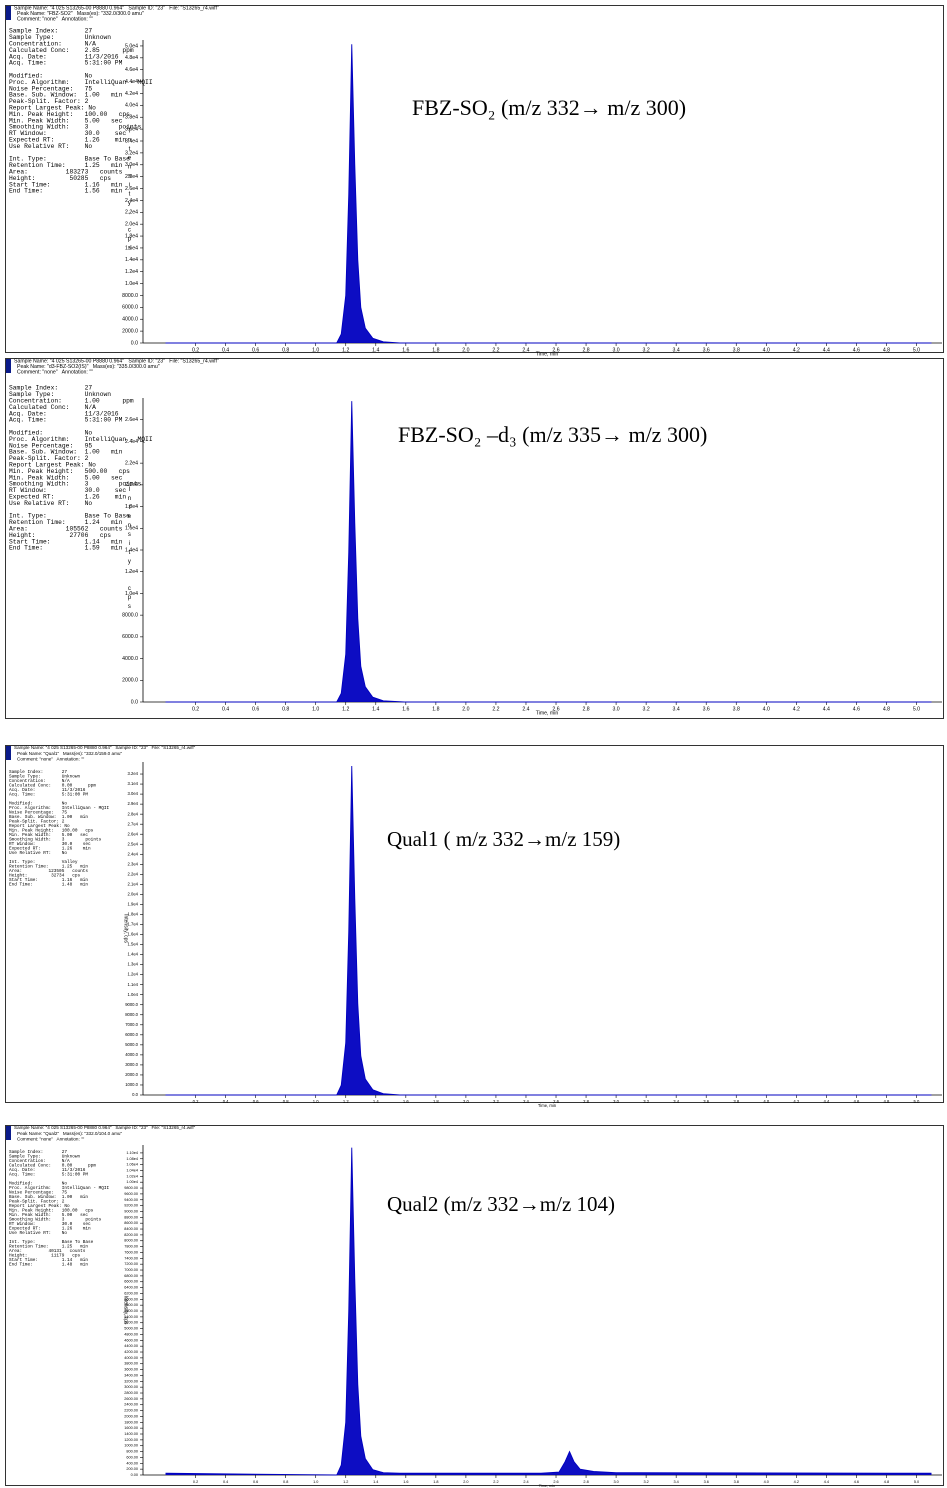  I want to click on y-tick-label: 1.2e4, so click(133, 974).